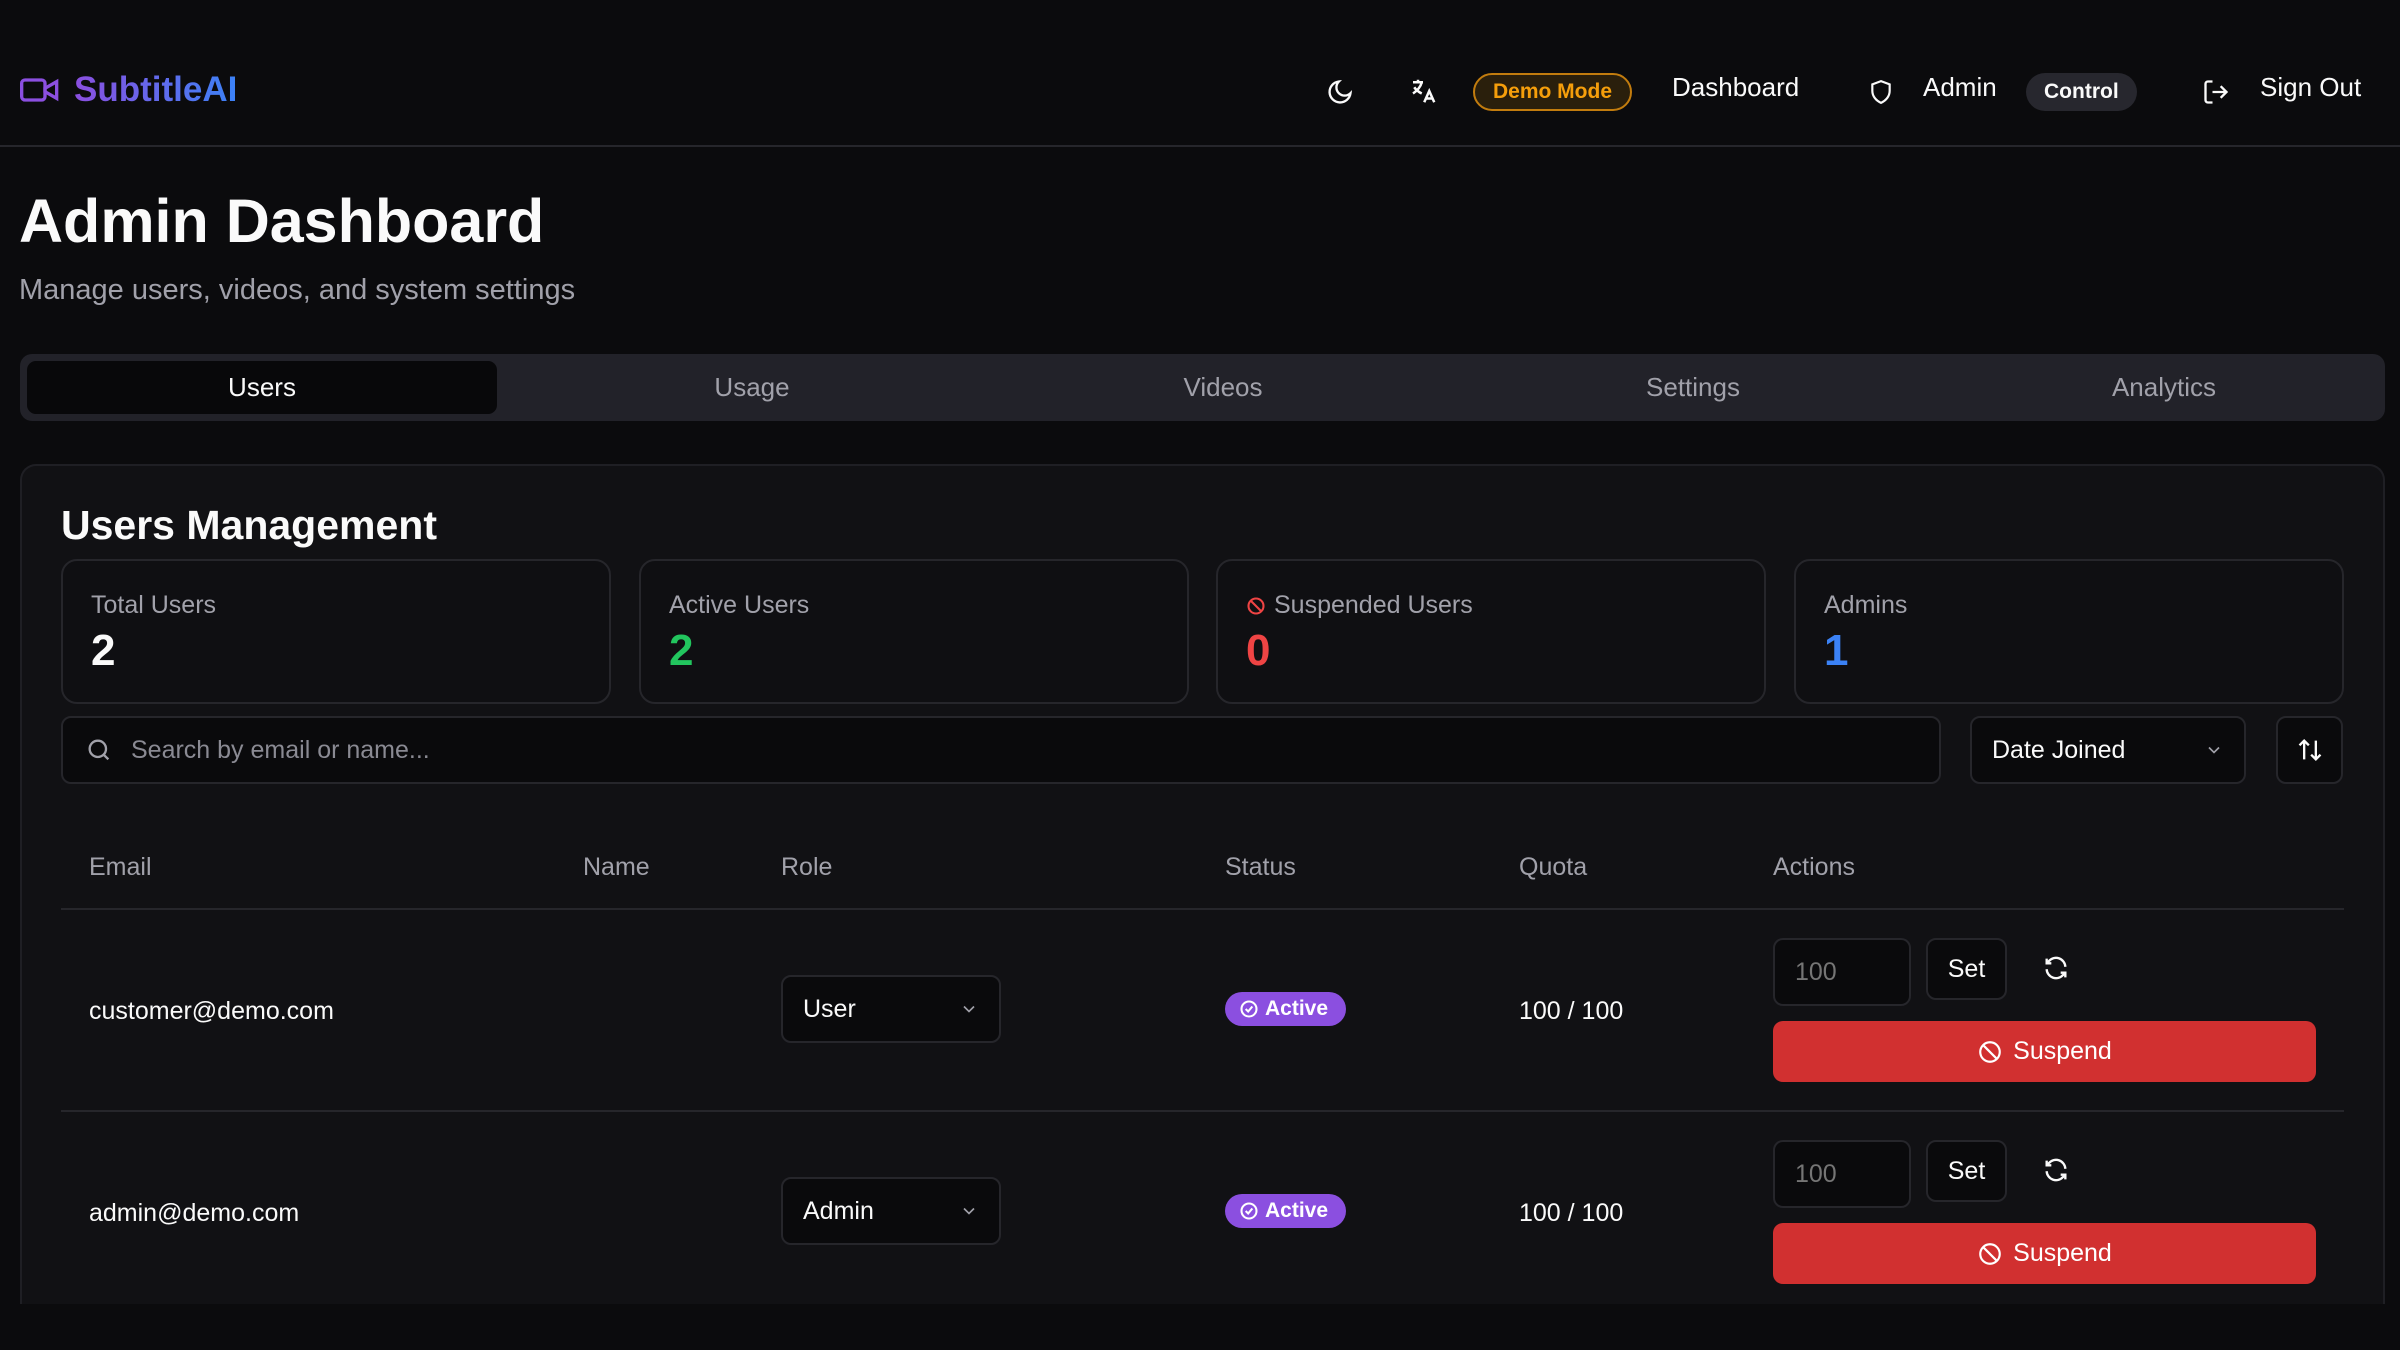  What do you see at coordinates (1491, 631) in the screenshot?
I see `stat-suspended-users: Suspended Users 0` at bounding box center [1491, 631].